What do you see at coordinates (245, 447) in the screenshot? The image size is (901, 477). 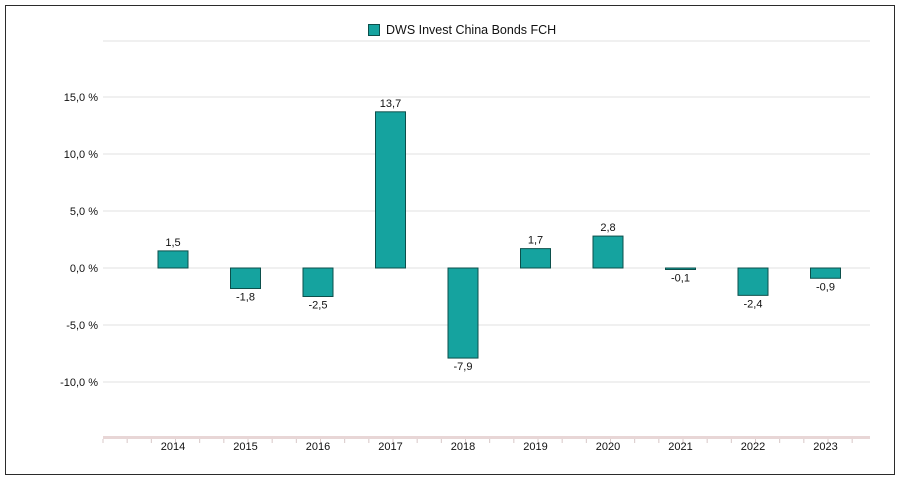 I see `x-tick-label: 2015` at bounding box center [245, 447].